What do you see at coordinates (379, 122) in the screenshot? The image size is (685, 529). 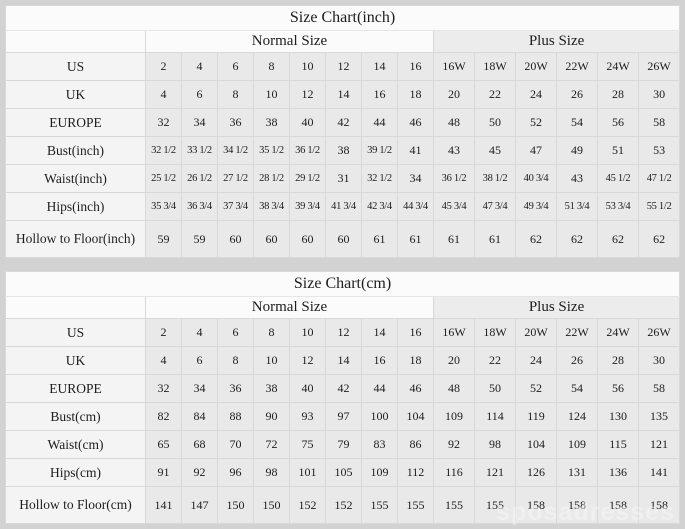 I see `size-cell: 44` at bounding box center [379, 122].